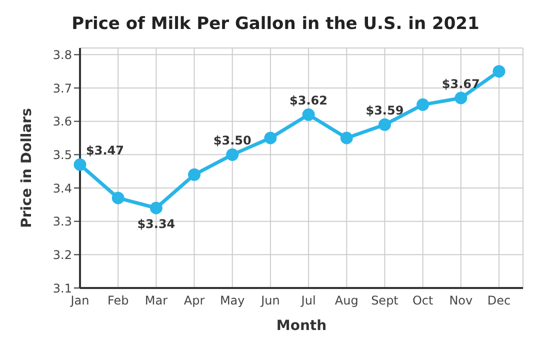  Describe the element at coordinates (309, 101) in the screenshot. I see `data-label: $3.62` at that location.